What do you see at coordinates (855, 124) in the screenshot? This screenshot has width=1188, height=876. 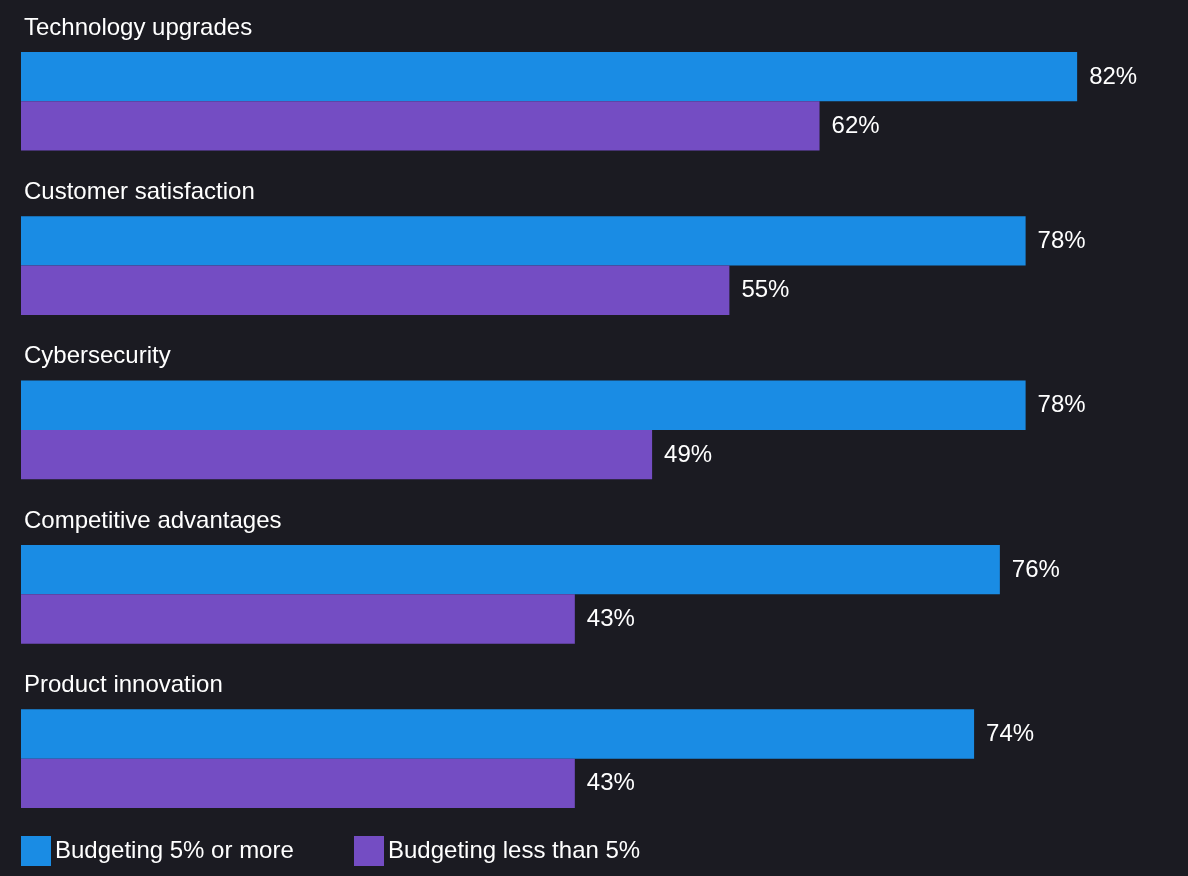 I see `data-label: 62%` at bounding box center [855, 124].